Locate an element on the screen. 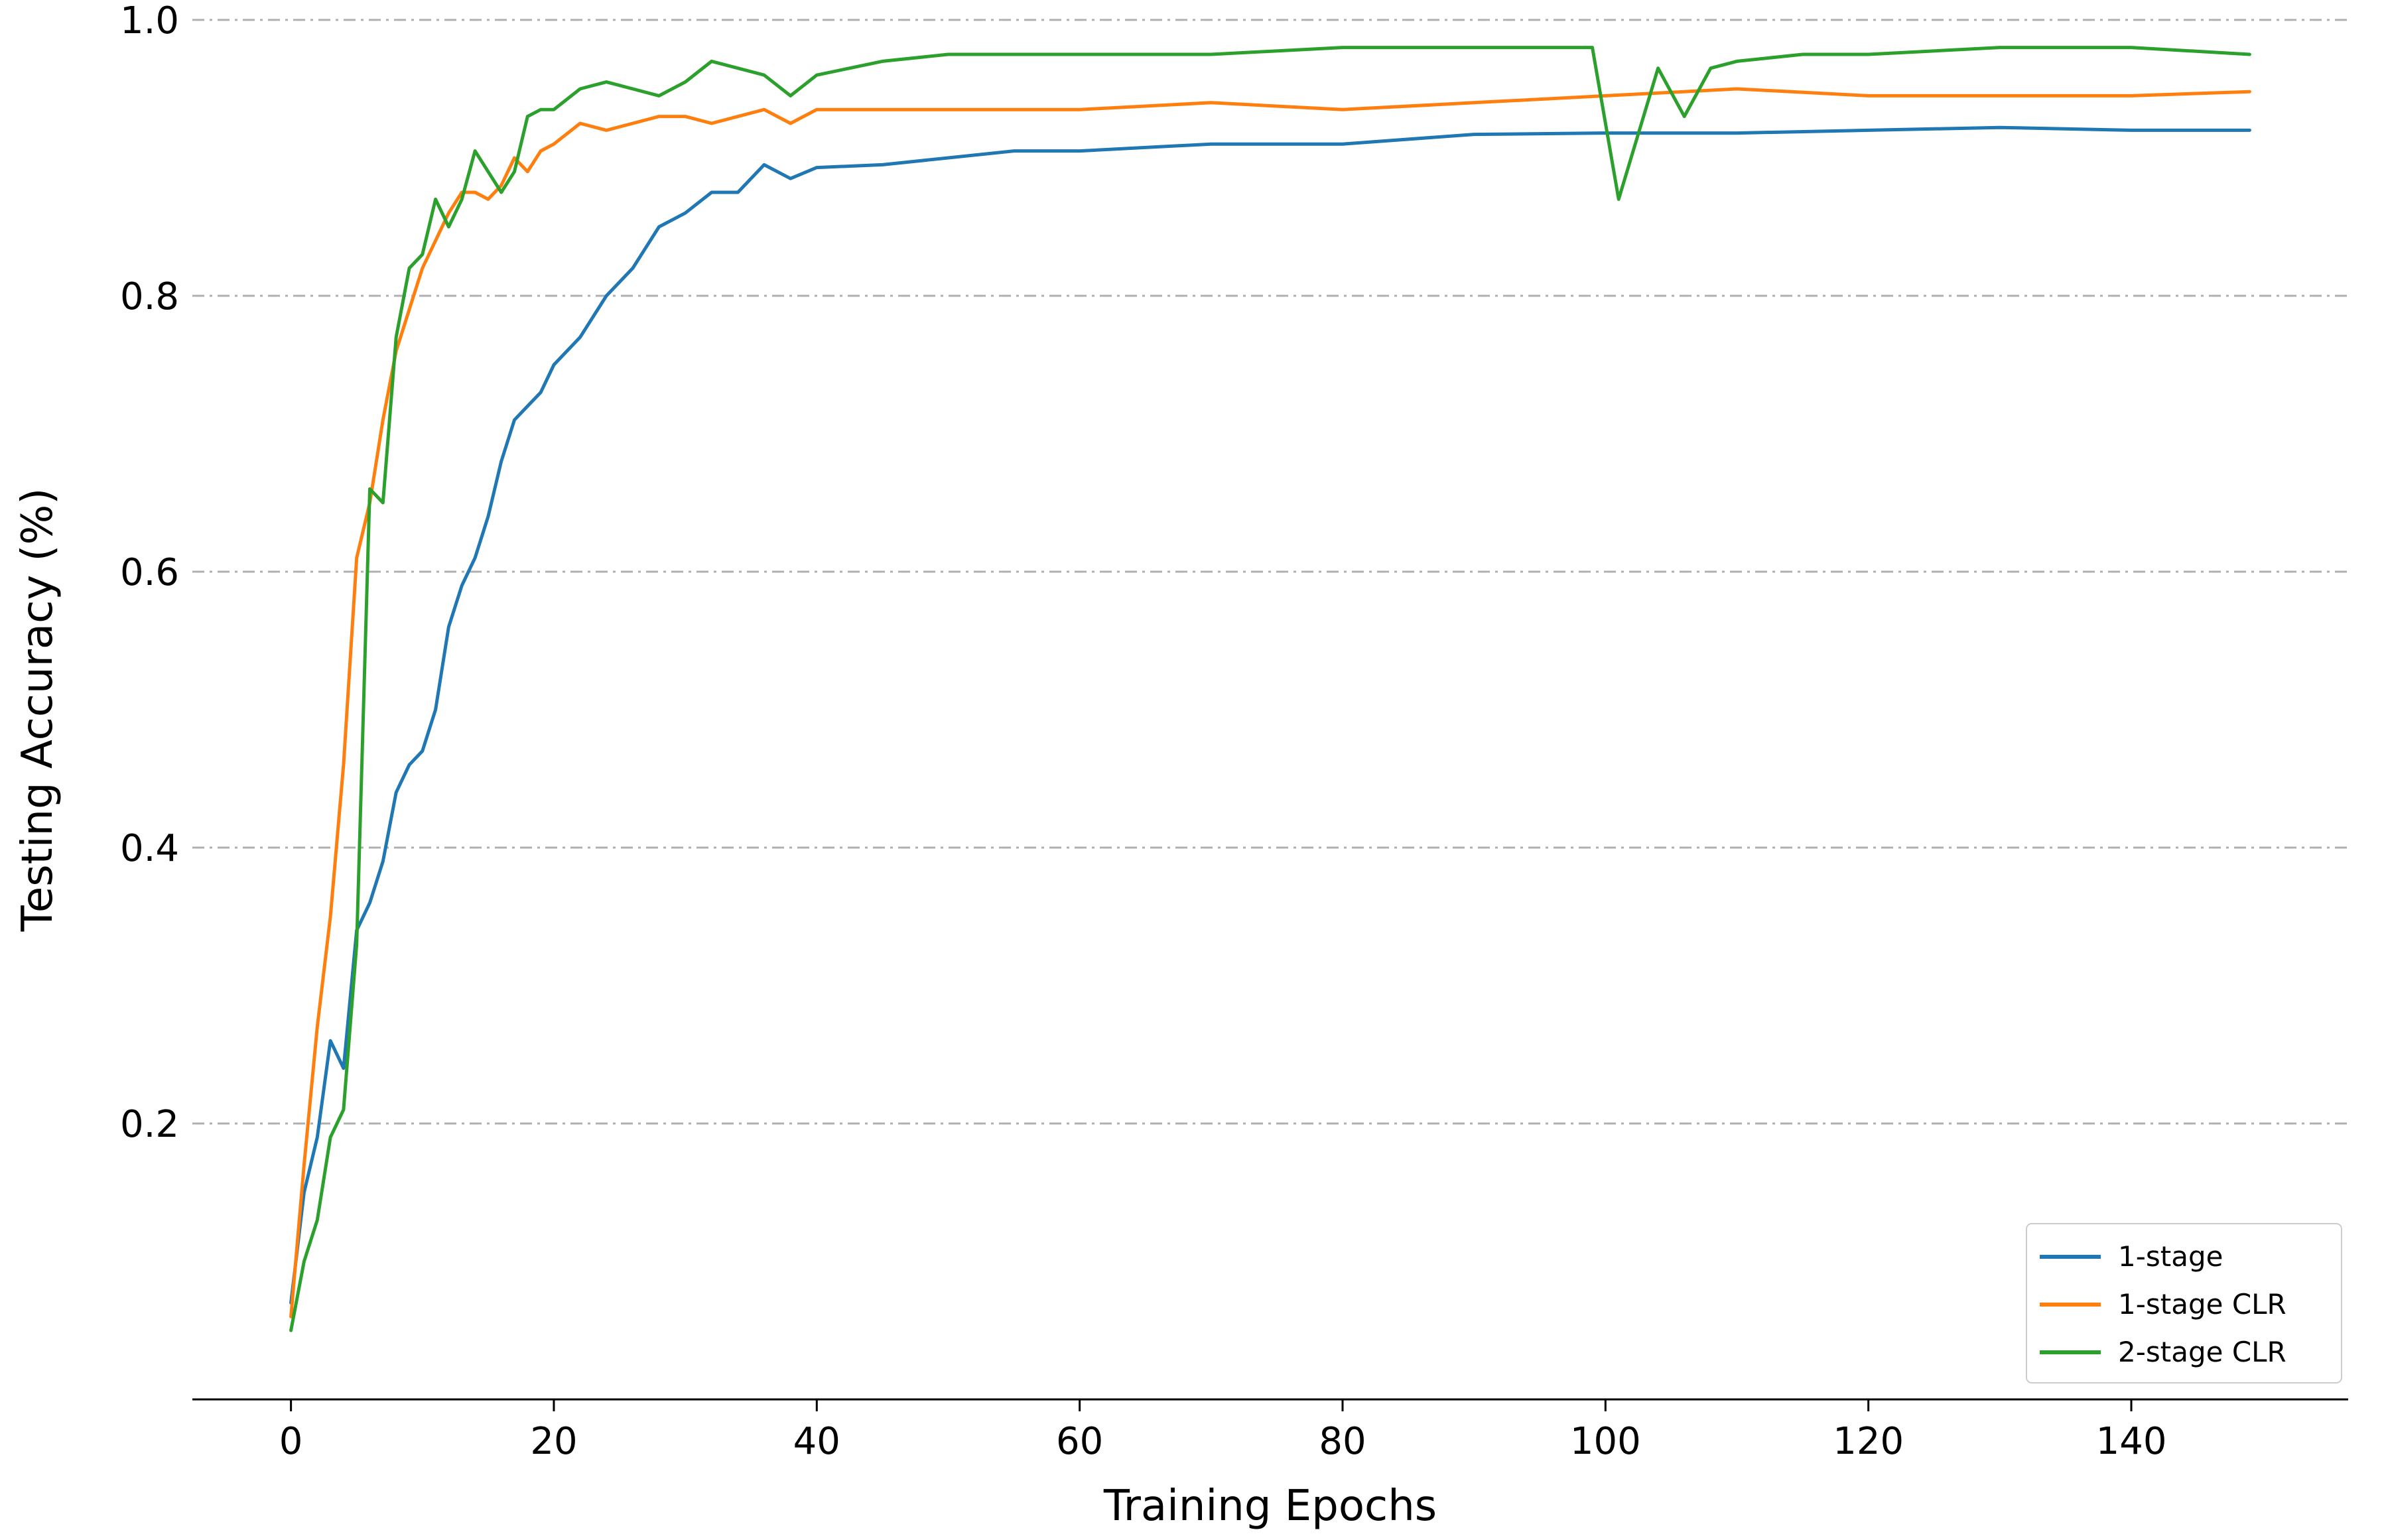 Image resolution: width=2384 pixels, height=1540 pixels. x-tick-label: 40 is located at coordinates (816, 1442).